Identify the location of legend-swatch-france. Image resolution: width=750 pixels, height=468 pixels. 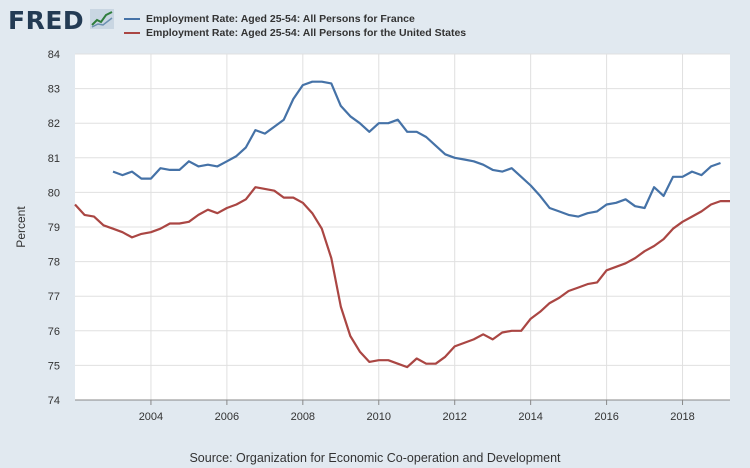
(132, 19).